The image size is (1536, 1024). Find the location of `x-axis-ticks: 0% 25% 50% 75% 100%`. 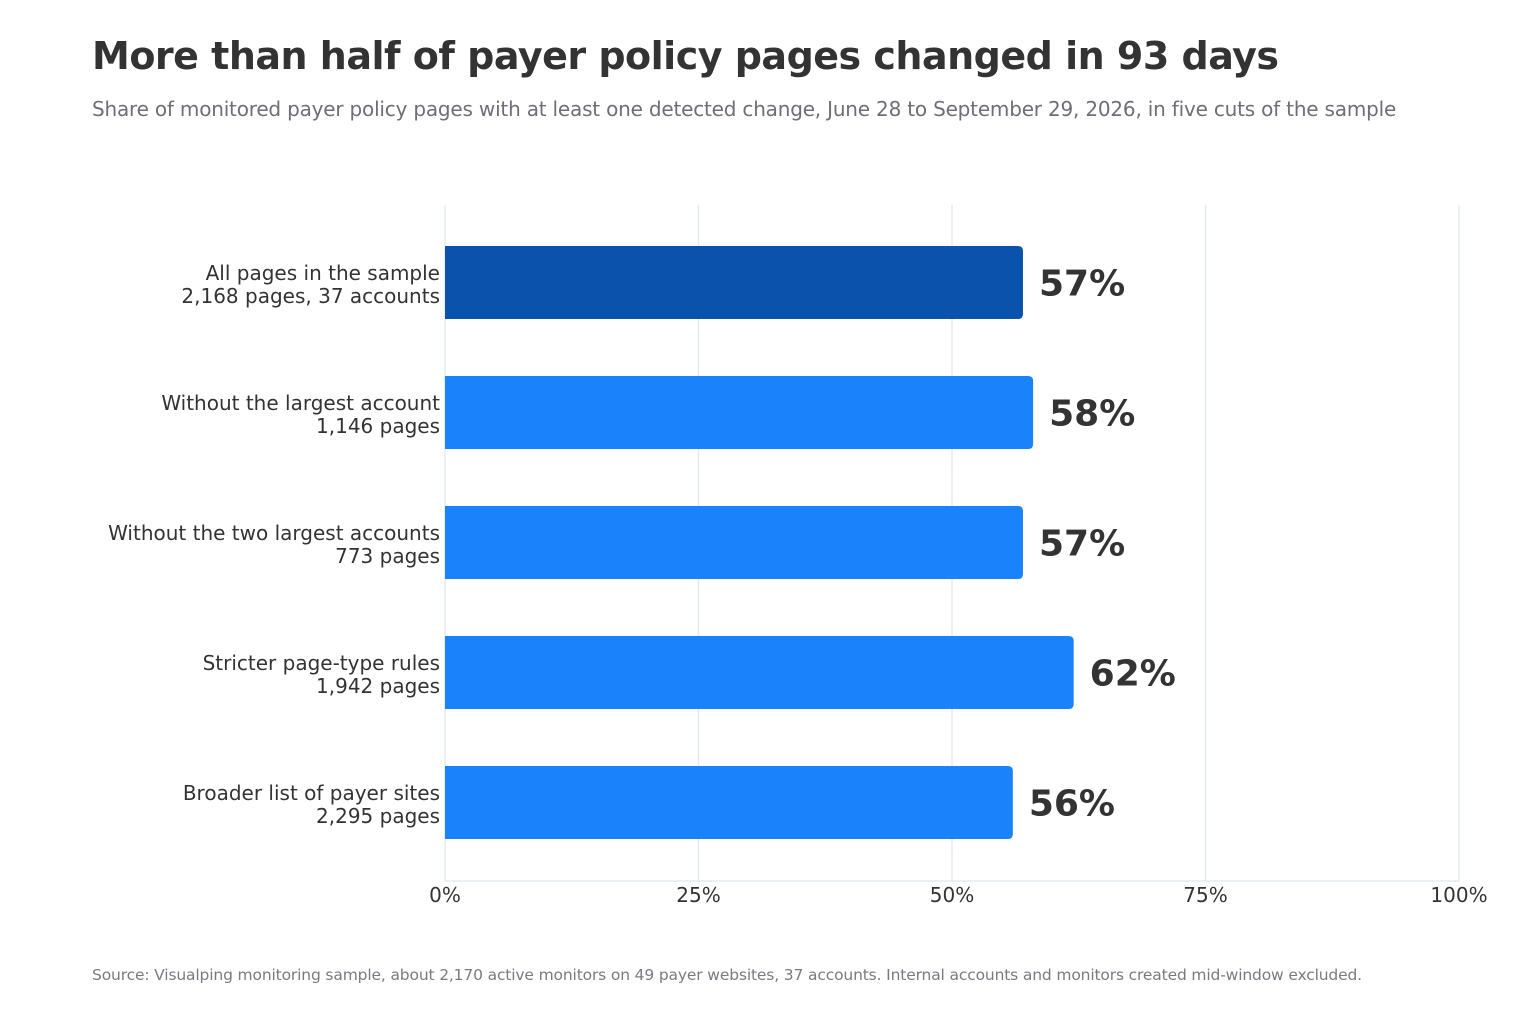

x-axis-ticks: 0% 25% 50% 75% 100% is located at coordinates (958, 895).